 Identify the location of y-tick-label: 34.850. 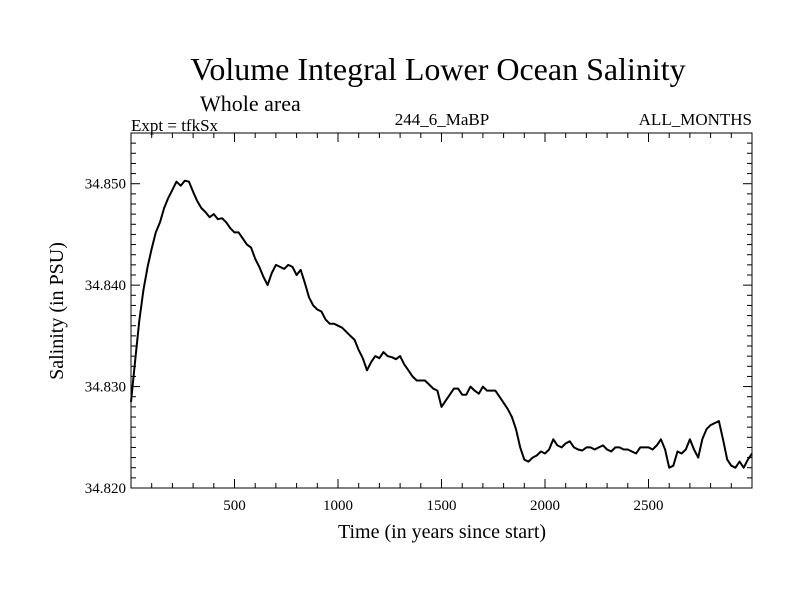
(105, 185).